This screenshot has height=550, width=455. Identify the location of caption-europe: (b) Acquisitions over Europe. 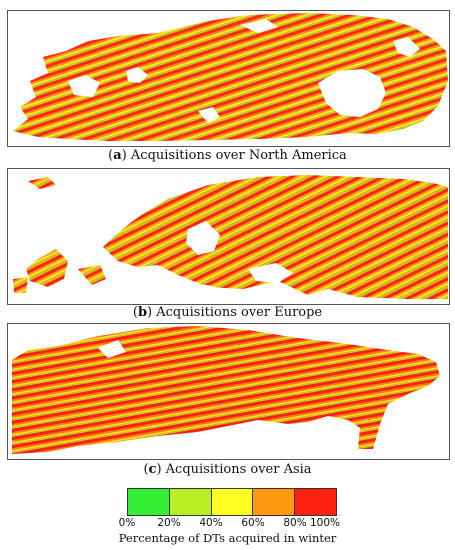
(227, 312).